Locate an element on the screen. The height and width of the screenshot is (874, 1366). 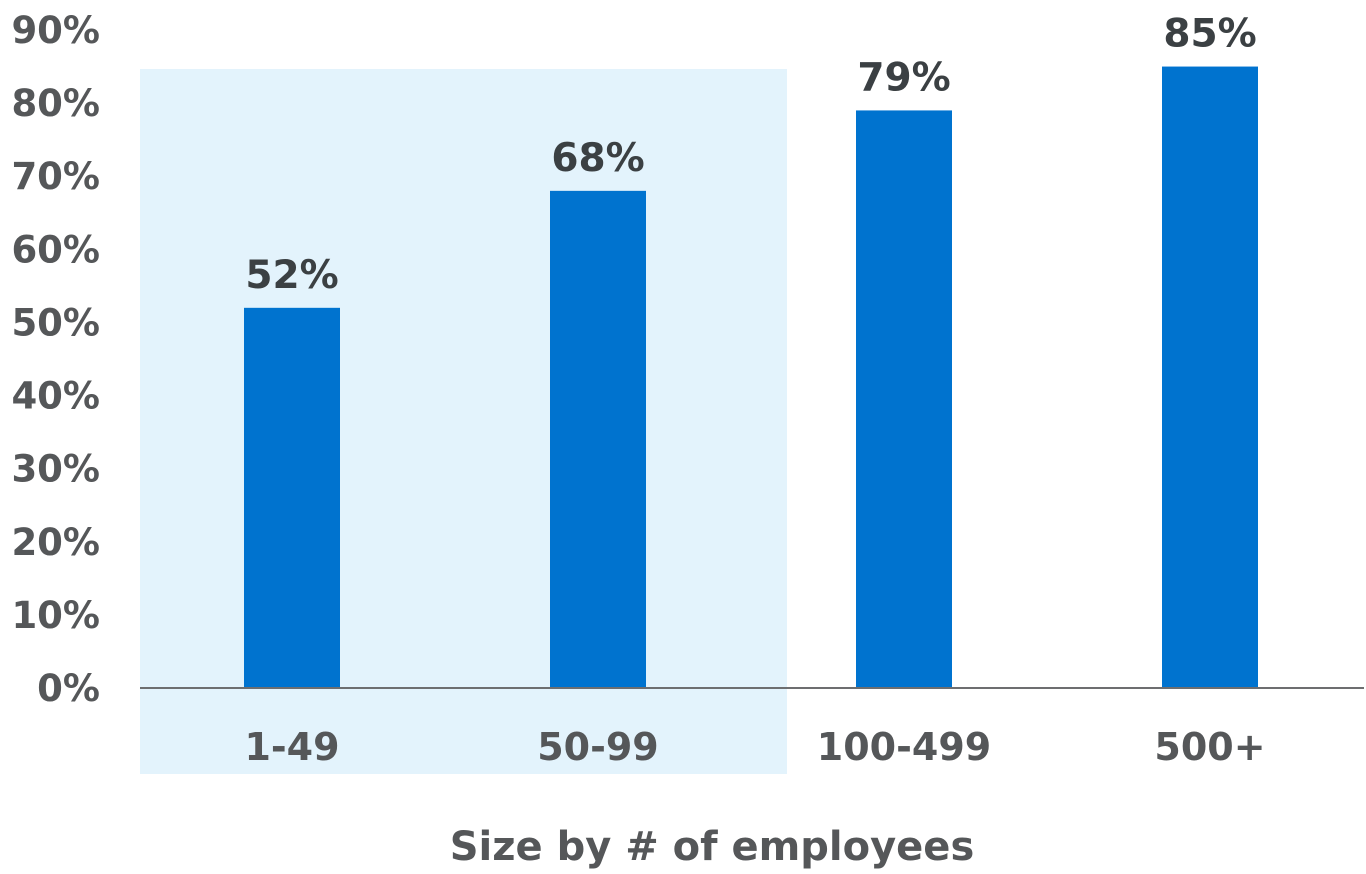
y-tick-label: 60% is located at coordinates (55, 249).